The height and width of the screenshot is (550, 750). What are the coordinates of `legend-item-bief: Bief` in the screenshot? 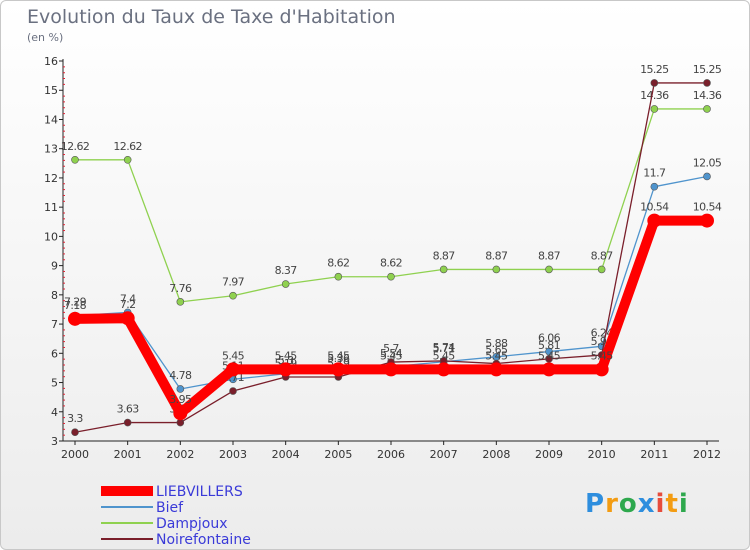 It's located at (211, 508).